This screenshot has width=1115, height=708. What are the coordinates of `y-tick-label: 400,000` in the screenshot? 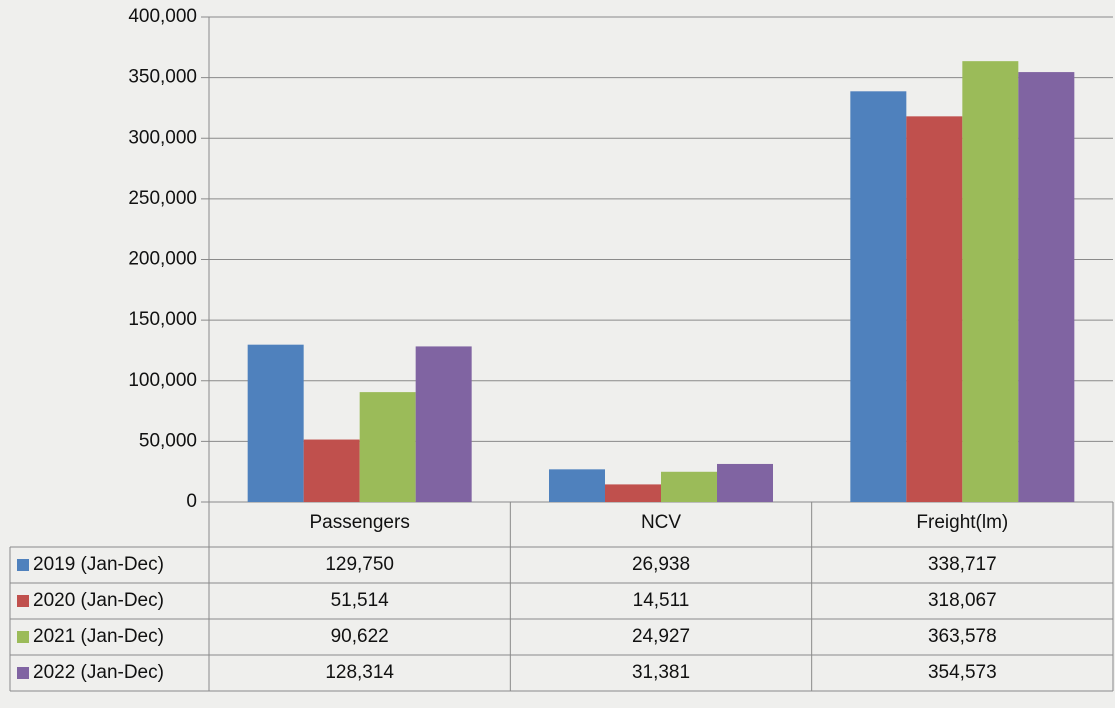 It's located at (162, 16).